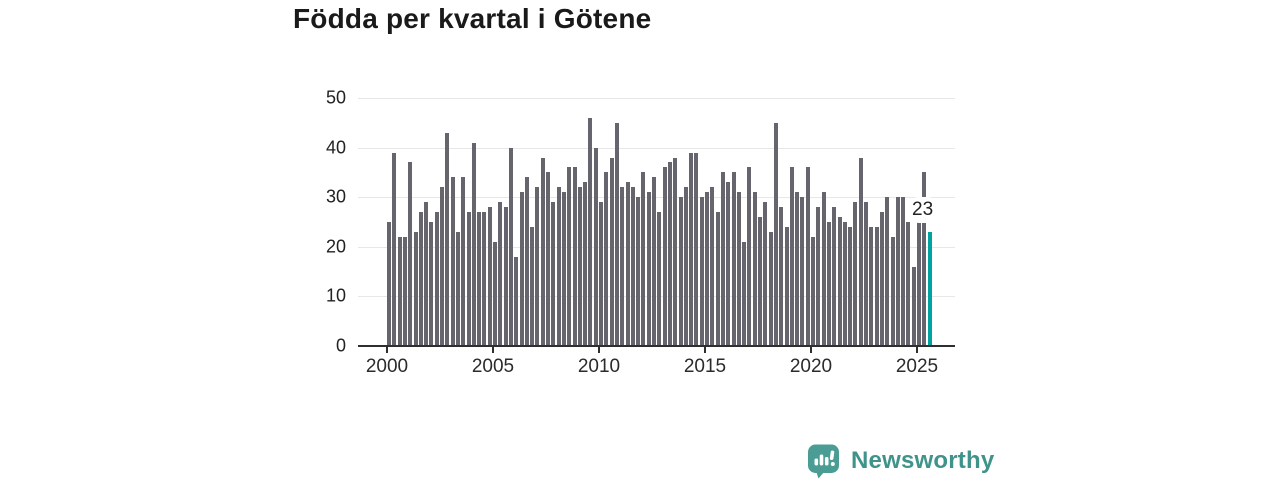 The image size is (1280, 480). What do you see at coordinates (929, 288) in the screenshot?
I see `bar-latest-quarter` at bounding box center [929, 288].